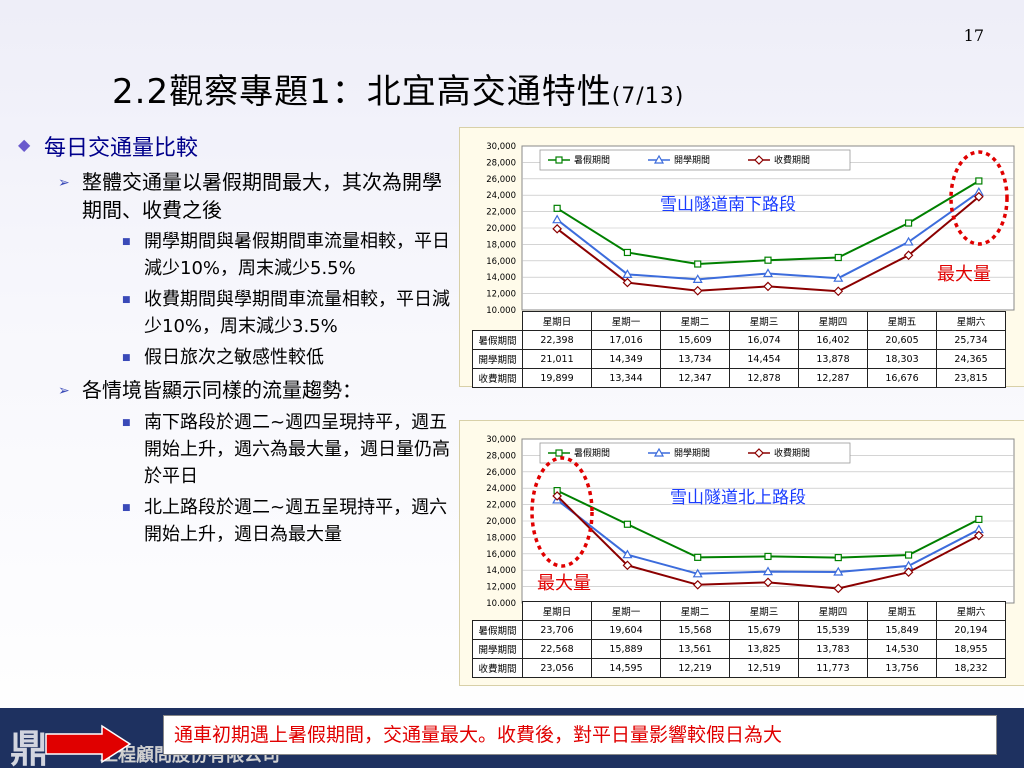  Describe the element at coordinates (557, 649) in the screenshot. I see `data-value-cell: 22,568` at that location.